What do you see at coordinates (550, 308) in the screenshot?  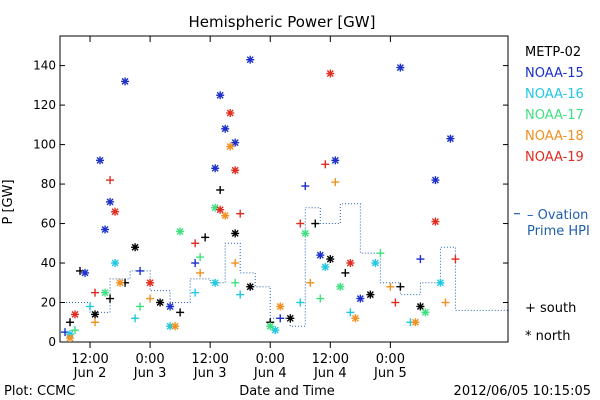 I see `marker-legend-entry: + south` at bounding box center [550, 308].